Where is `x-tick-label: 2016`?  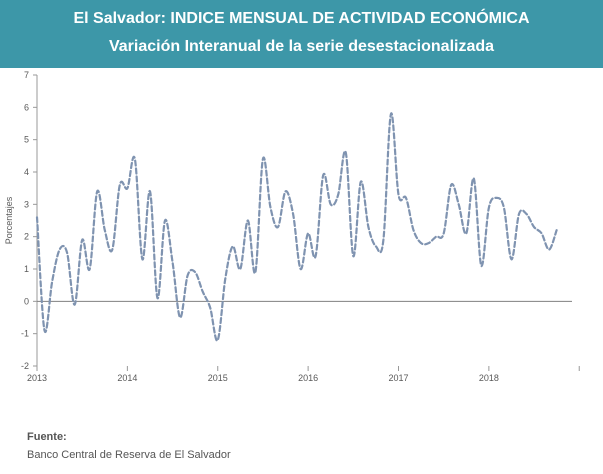
x-tick-label: 2016 is located at coordinates (308, 378).